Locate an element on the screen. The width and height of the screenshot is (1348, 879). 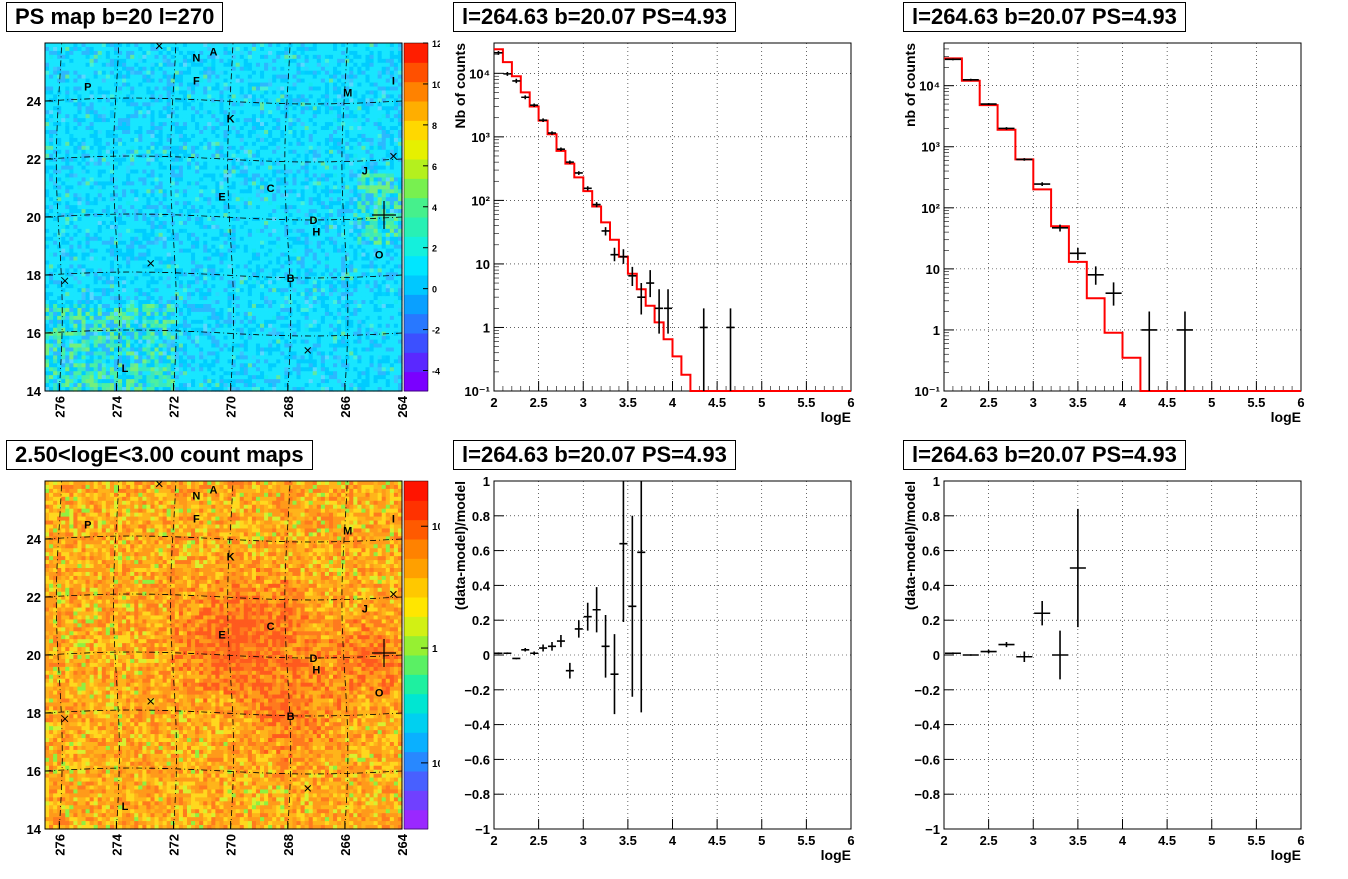
y-tick-label: 0 is located at coordinates (936, 655).